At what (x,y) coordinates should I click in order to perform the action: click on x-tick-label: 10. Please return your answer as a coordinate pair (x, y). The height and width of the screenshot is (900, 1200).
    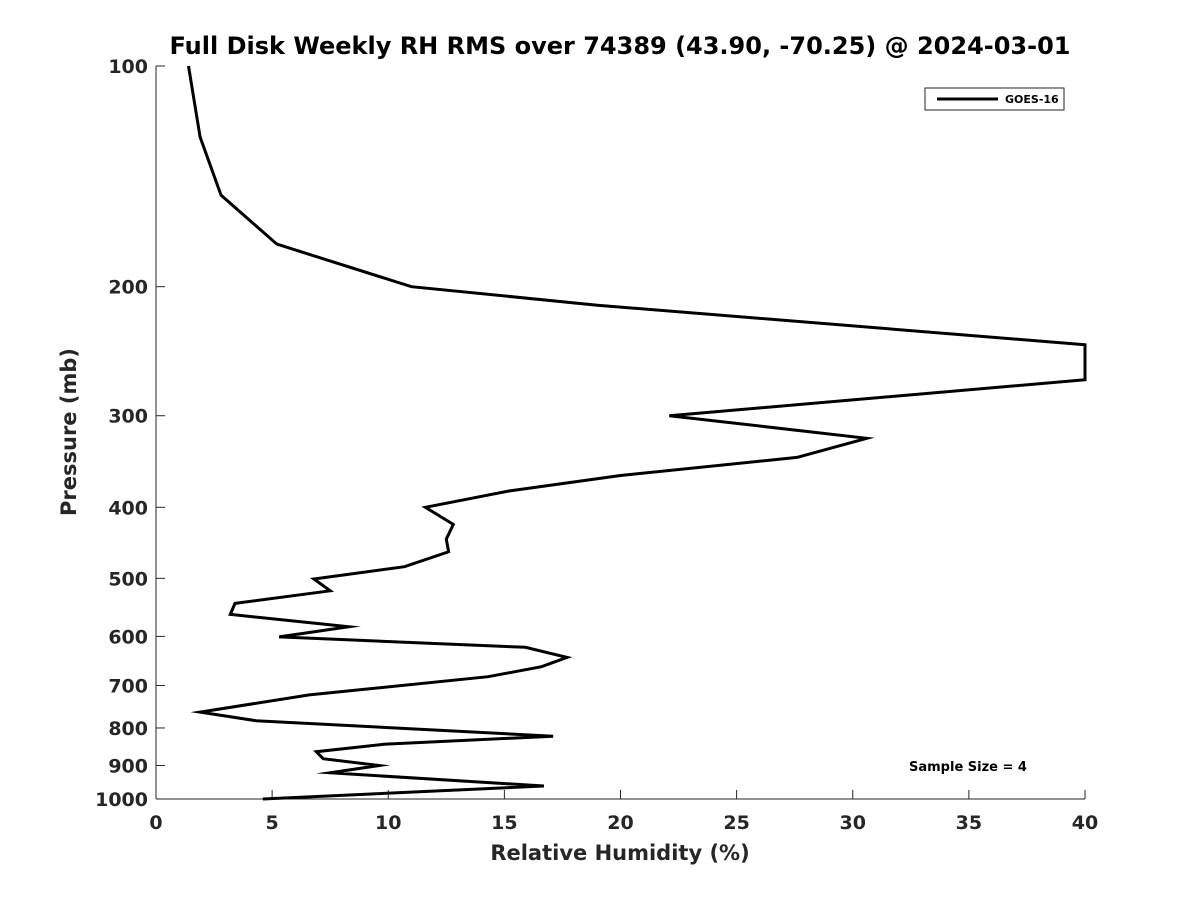
    Looking at the image, I should click on (388, 823).